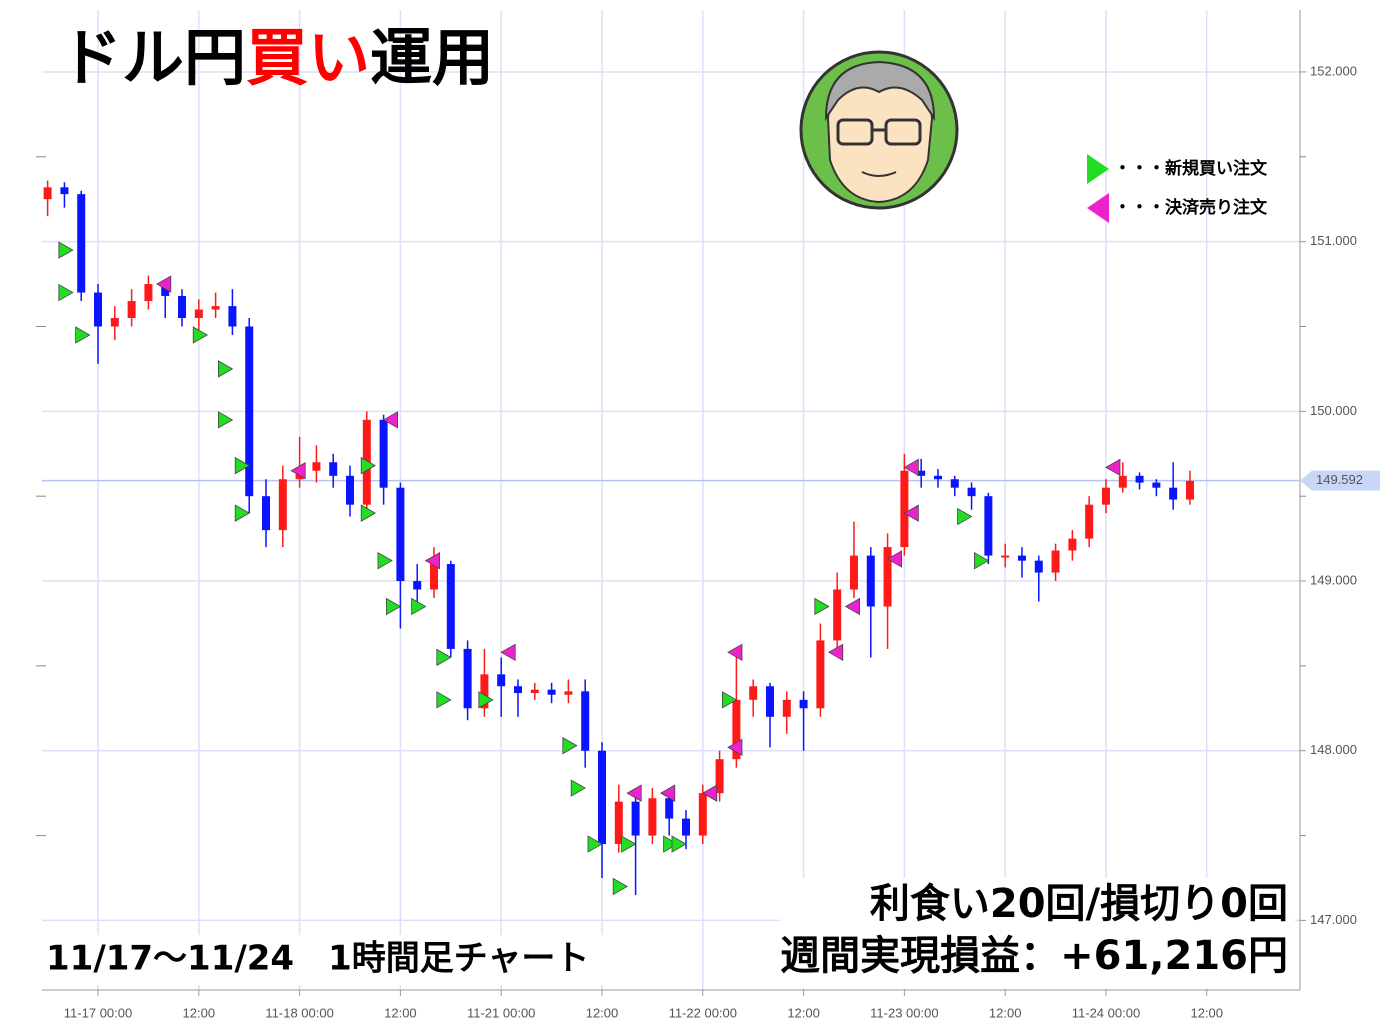 The height and width of the screenshot is (1034, 1387). I want to click on annotation: 週間実現損益：+61,216円, so click(1034, 956).